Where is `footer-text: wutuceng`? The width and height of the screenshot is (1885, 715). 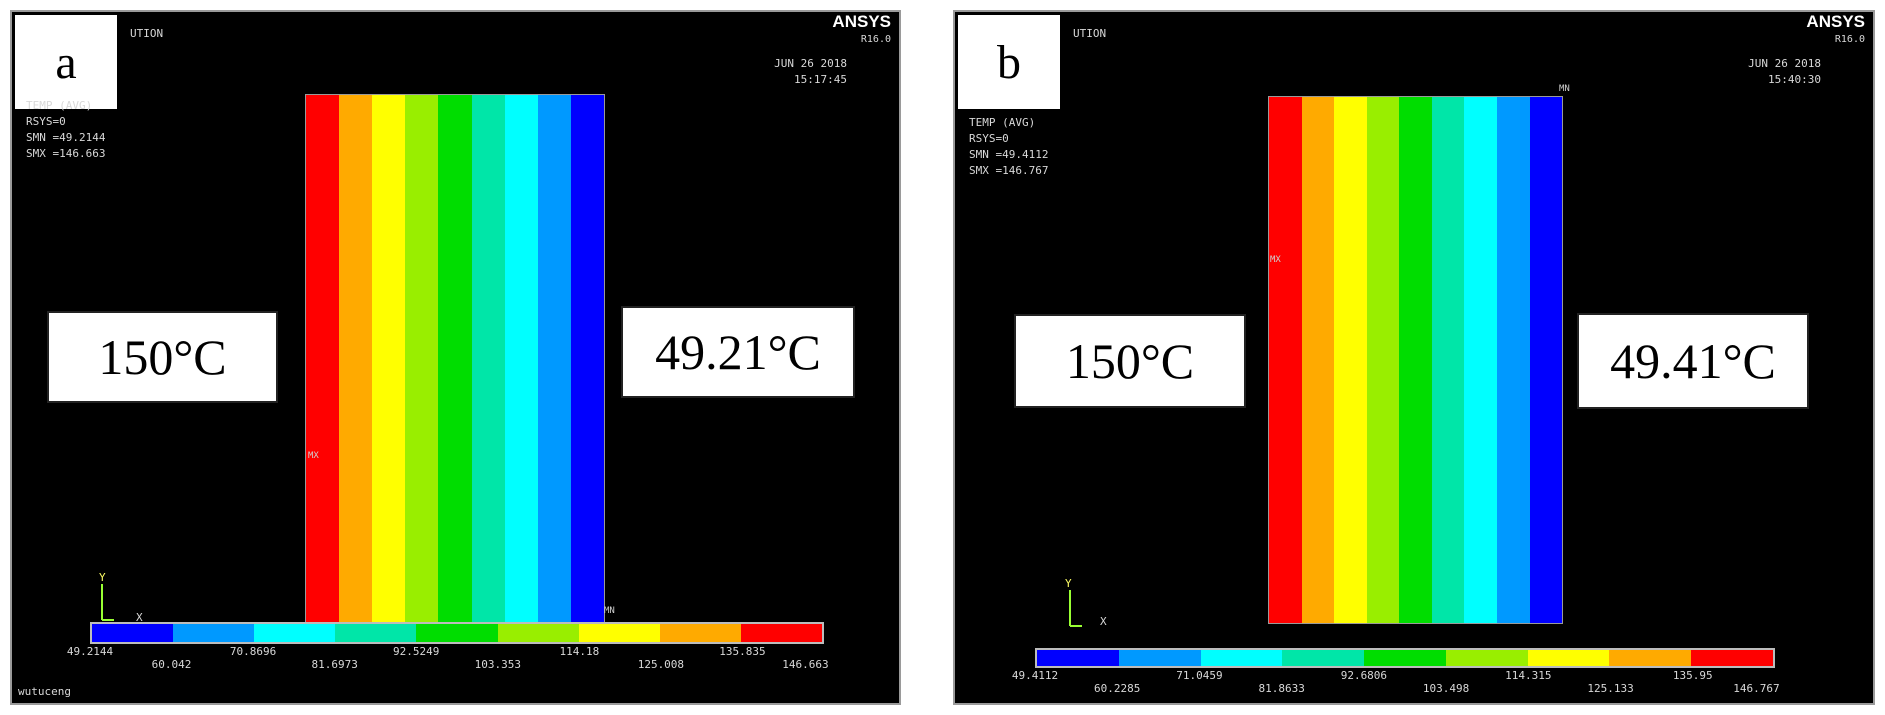 footer-text: wutuceng is located at coordinates (44, 691).